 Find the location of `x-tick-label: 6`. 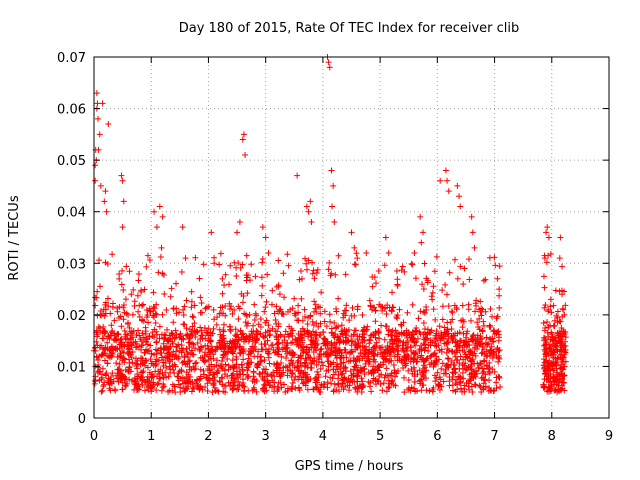

x-tick-label: 6 is located at coordinates (437, 436).